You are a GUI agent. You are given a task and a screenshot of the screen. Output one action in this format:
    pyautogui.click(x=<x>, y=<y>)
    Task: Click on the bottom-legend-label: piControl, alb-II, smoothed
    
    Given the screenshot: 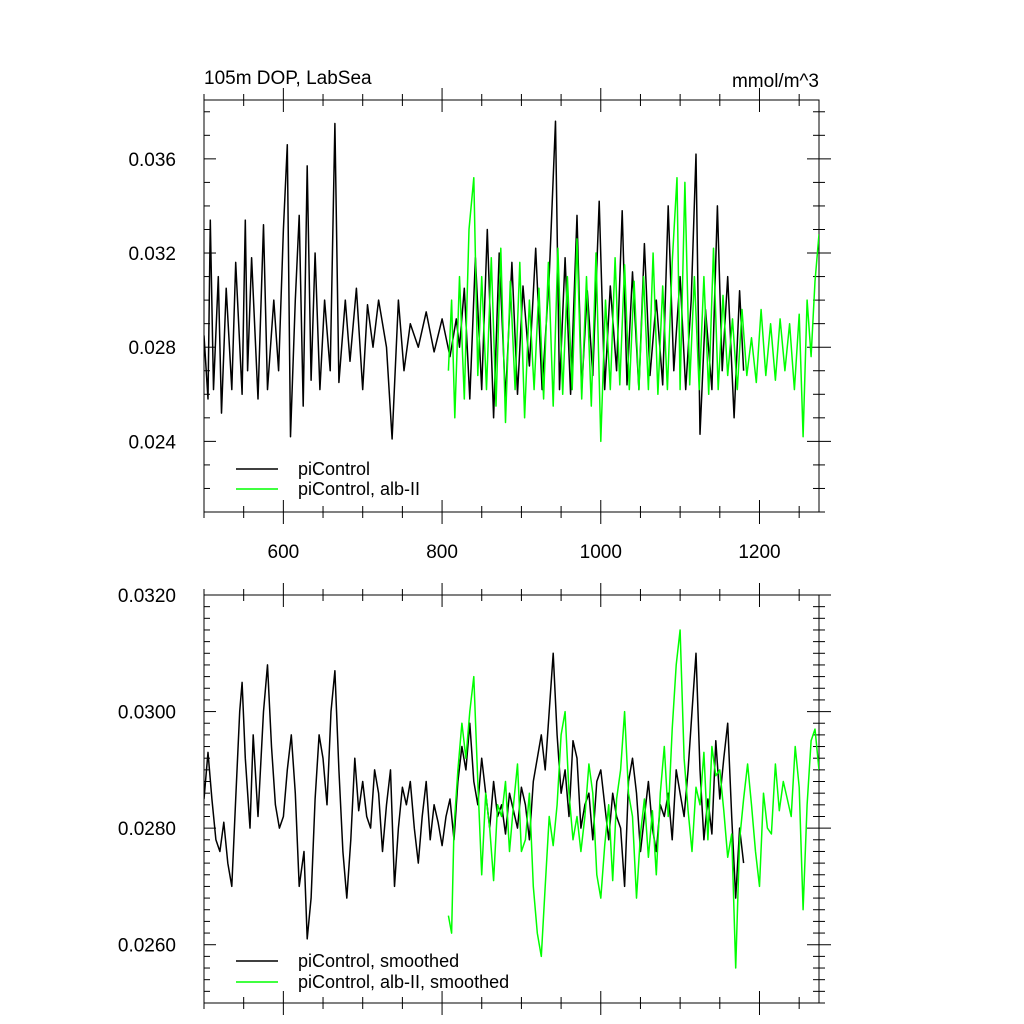 What is the action you would take?
    pyautogui.click(x=403, y=982)
    